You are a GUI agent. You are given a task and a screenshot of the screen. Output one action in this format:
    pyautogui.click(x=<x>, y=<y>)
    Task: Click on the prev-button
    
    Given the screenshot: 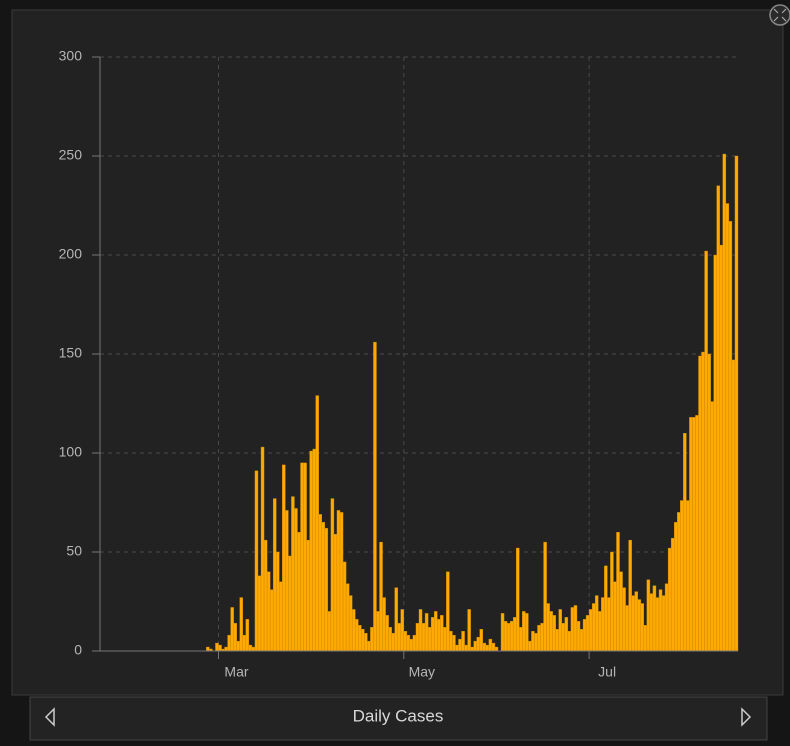 What is the action you would take?
    pyautogui.click(x=49, y=717)
    